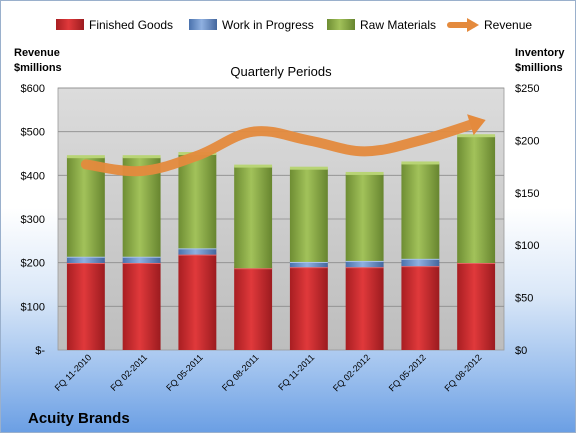 The height and width of the screenshot is (433, 576). Describe the element at coordinates (527, 194) in the screenshot. I see `right-axis-tick-label: $150` at that location.